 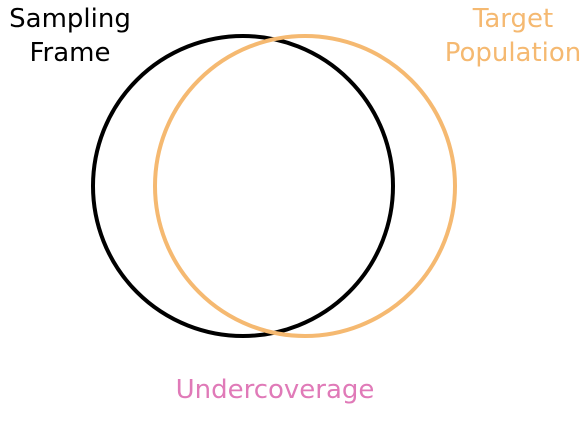 I want to click on undercoverage-label: Undercoverage, so click(x=275, y=390).